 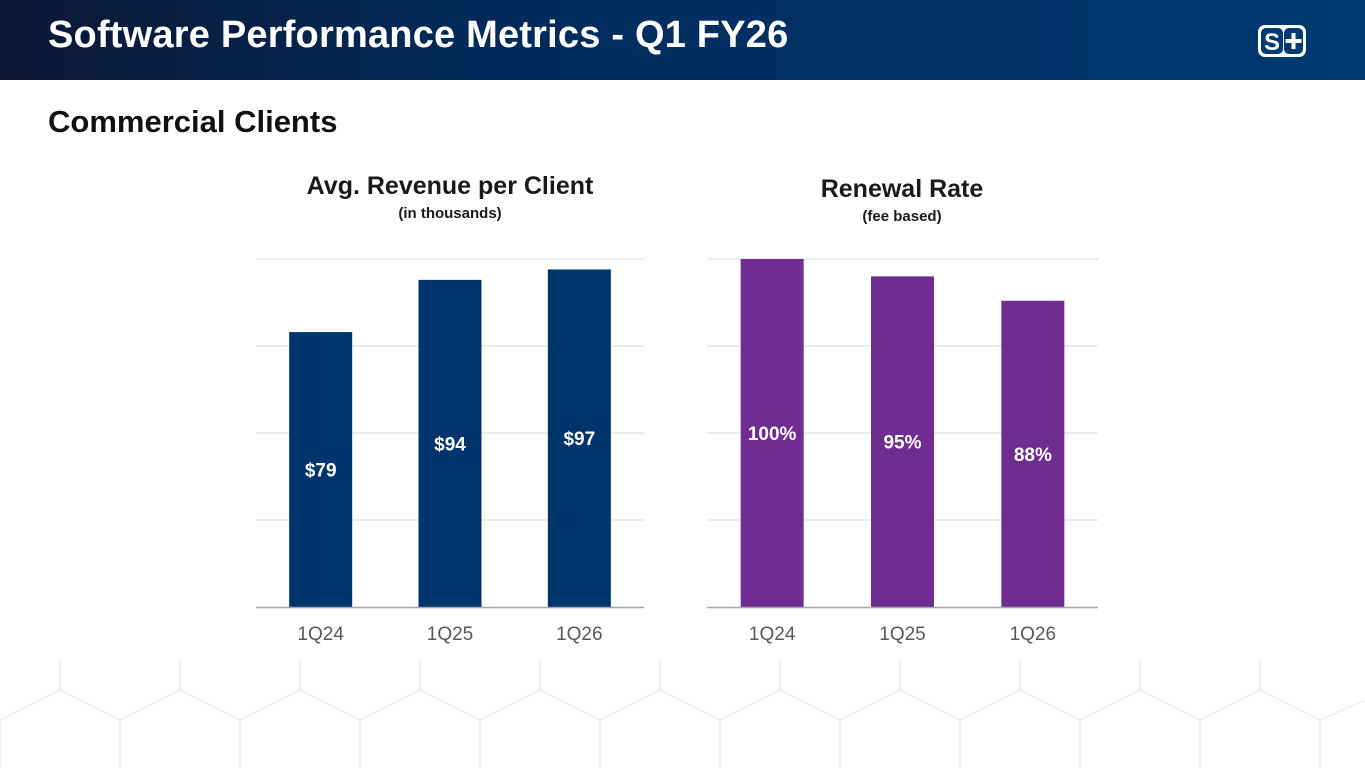 What do you see at coordinates (1272, 42) in the screenshot?
I see `svg-text: S` at bounding box center [1272, 42].